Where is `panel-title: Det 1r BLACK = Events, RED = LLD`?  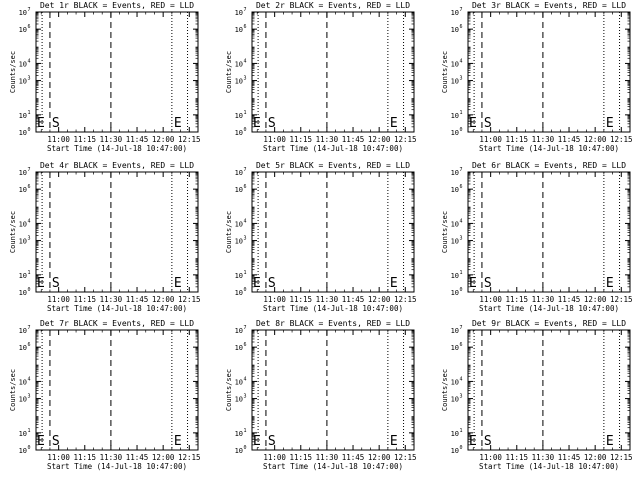 panel-title: Det 1r BLACK = Events, RED = LLD is located at coordinates (117, 5).